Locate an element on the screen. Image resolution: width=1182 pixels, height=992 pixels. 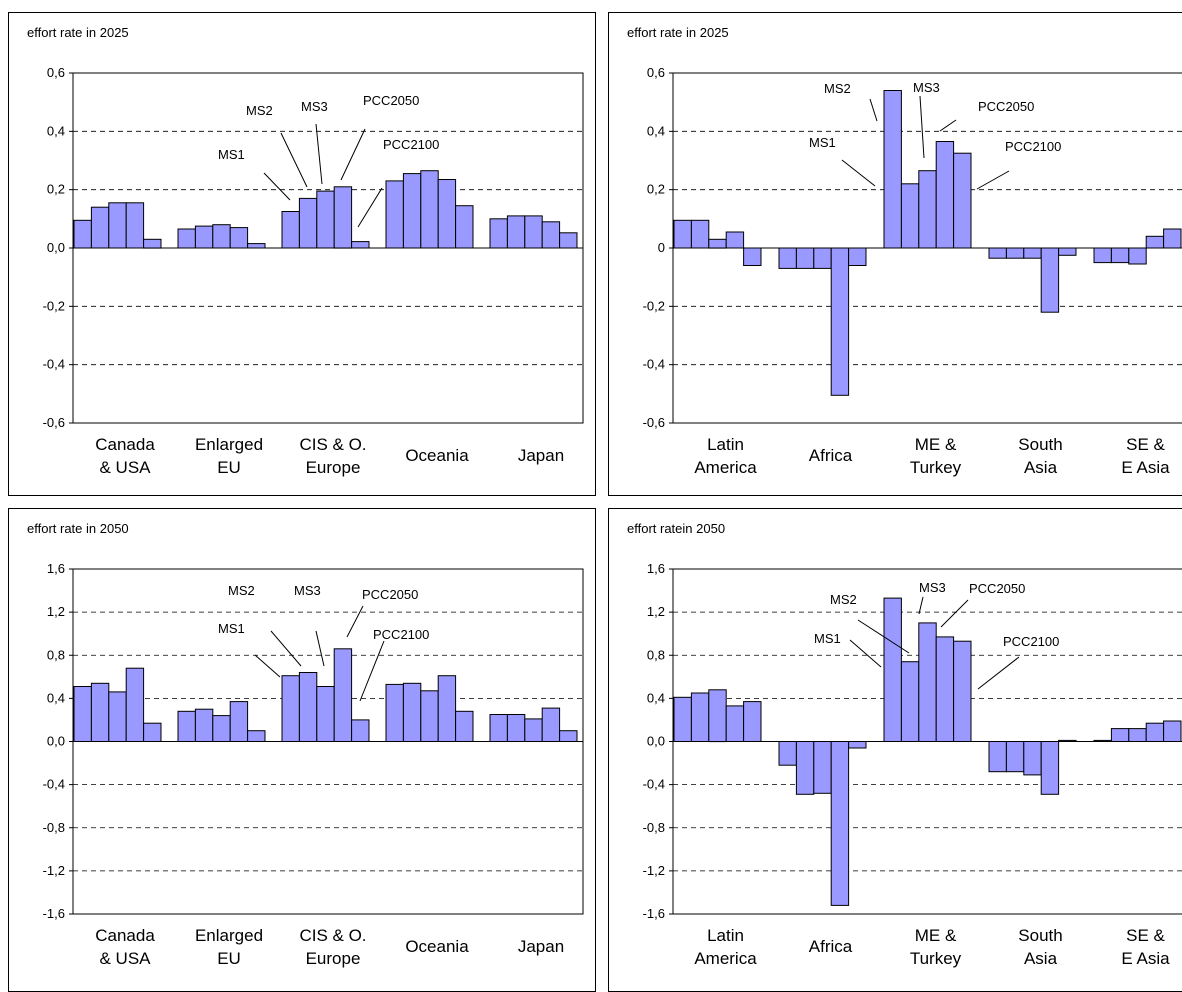
y-tick-label: 0,0 is located at coordinates (56, 247).